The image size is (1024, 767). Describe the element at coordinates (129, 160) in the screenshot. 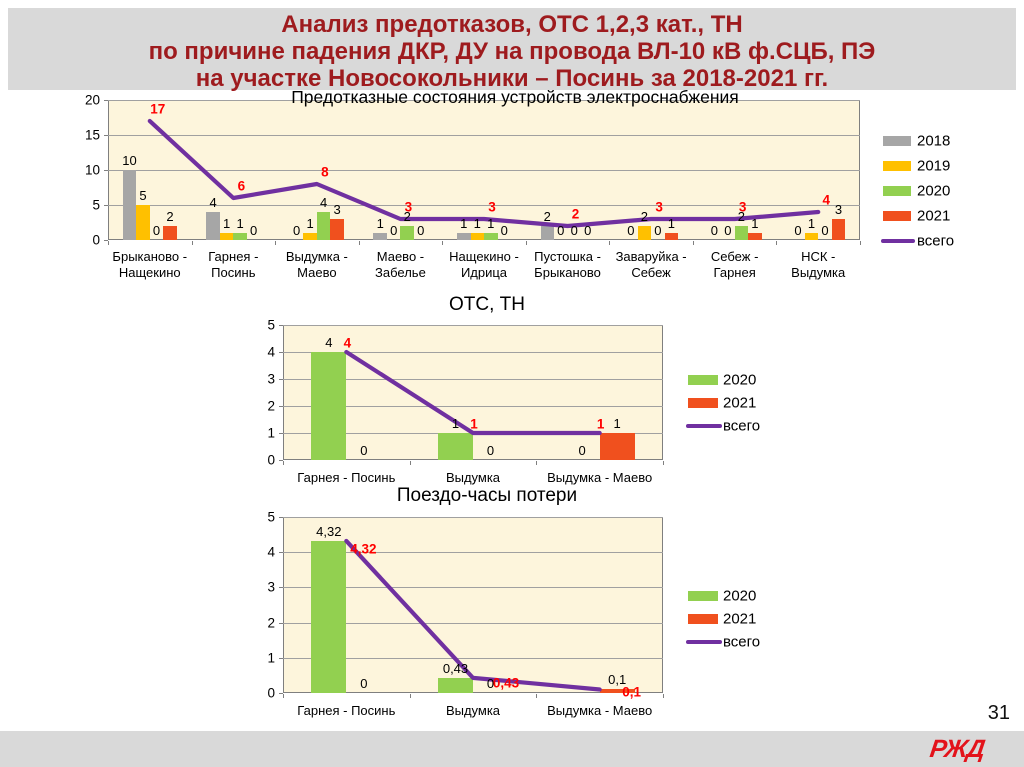

I see `value-label: 10` at that location.